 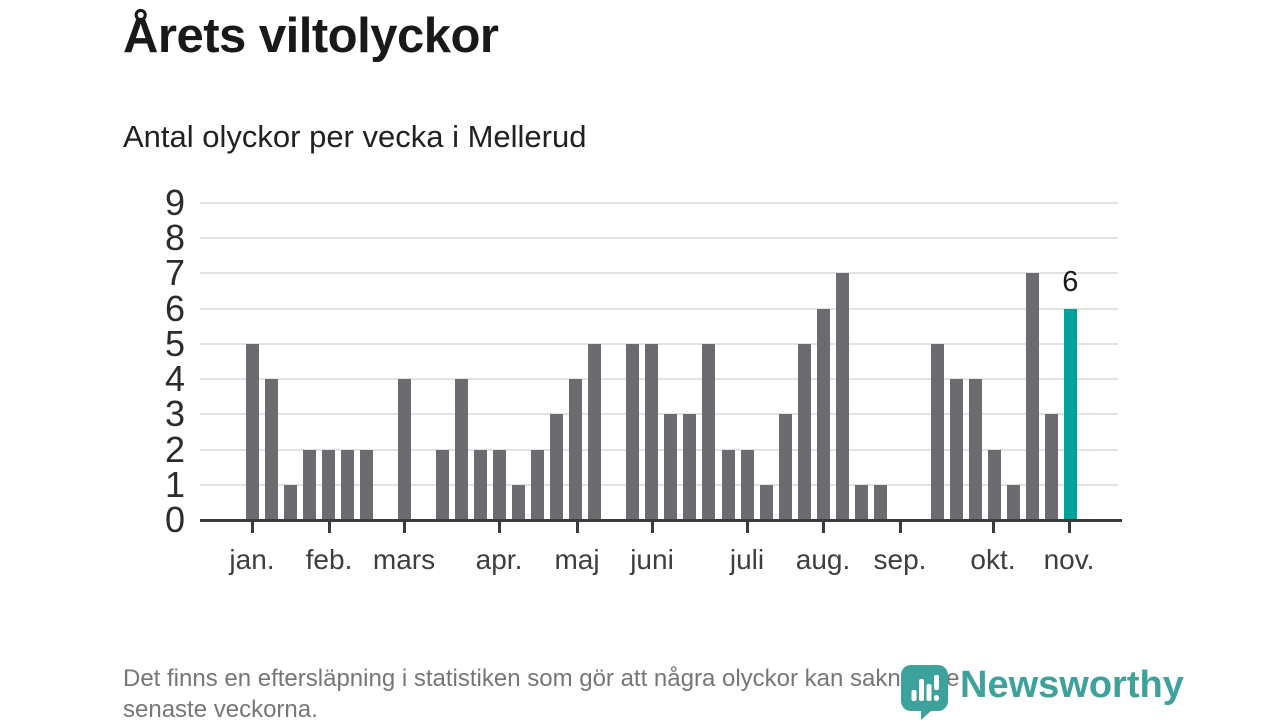 I want to click on y-axis-tick-label: 2, so click(x=174, y=449).